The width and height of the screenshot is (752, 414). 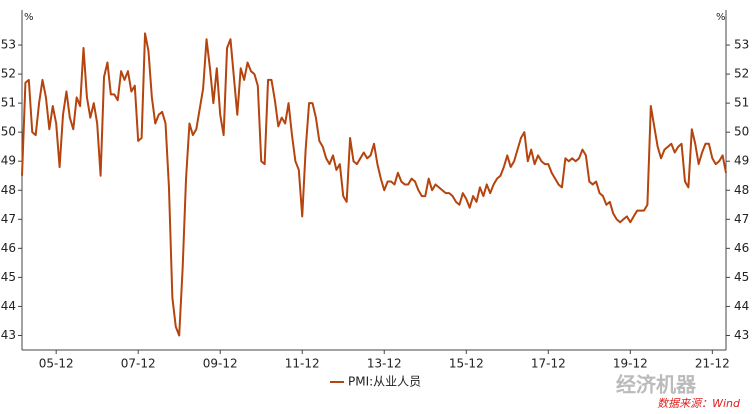 I want to click on y-tick-label-right: 44, so click(x=741, y=306).